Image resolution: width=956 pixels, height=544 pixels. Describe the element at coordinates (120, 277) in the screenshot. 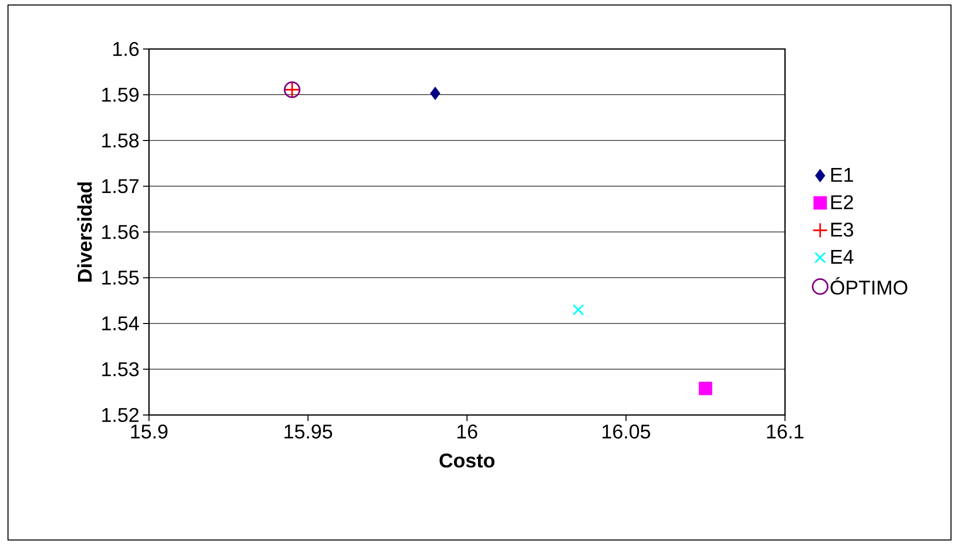

I see `y-tick-label: 1.55` at that location.